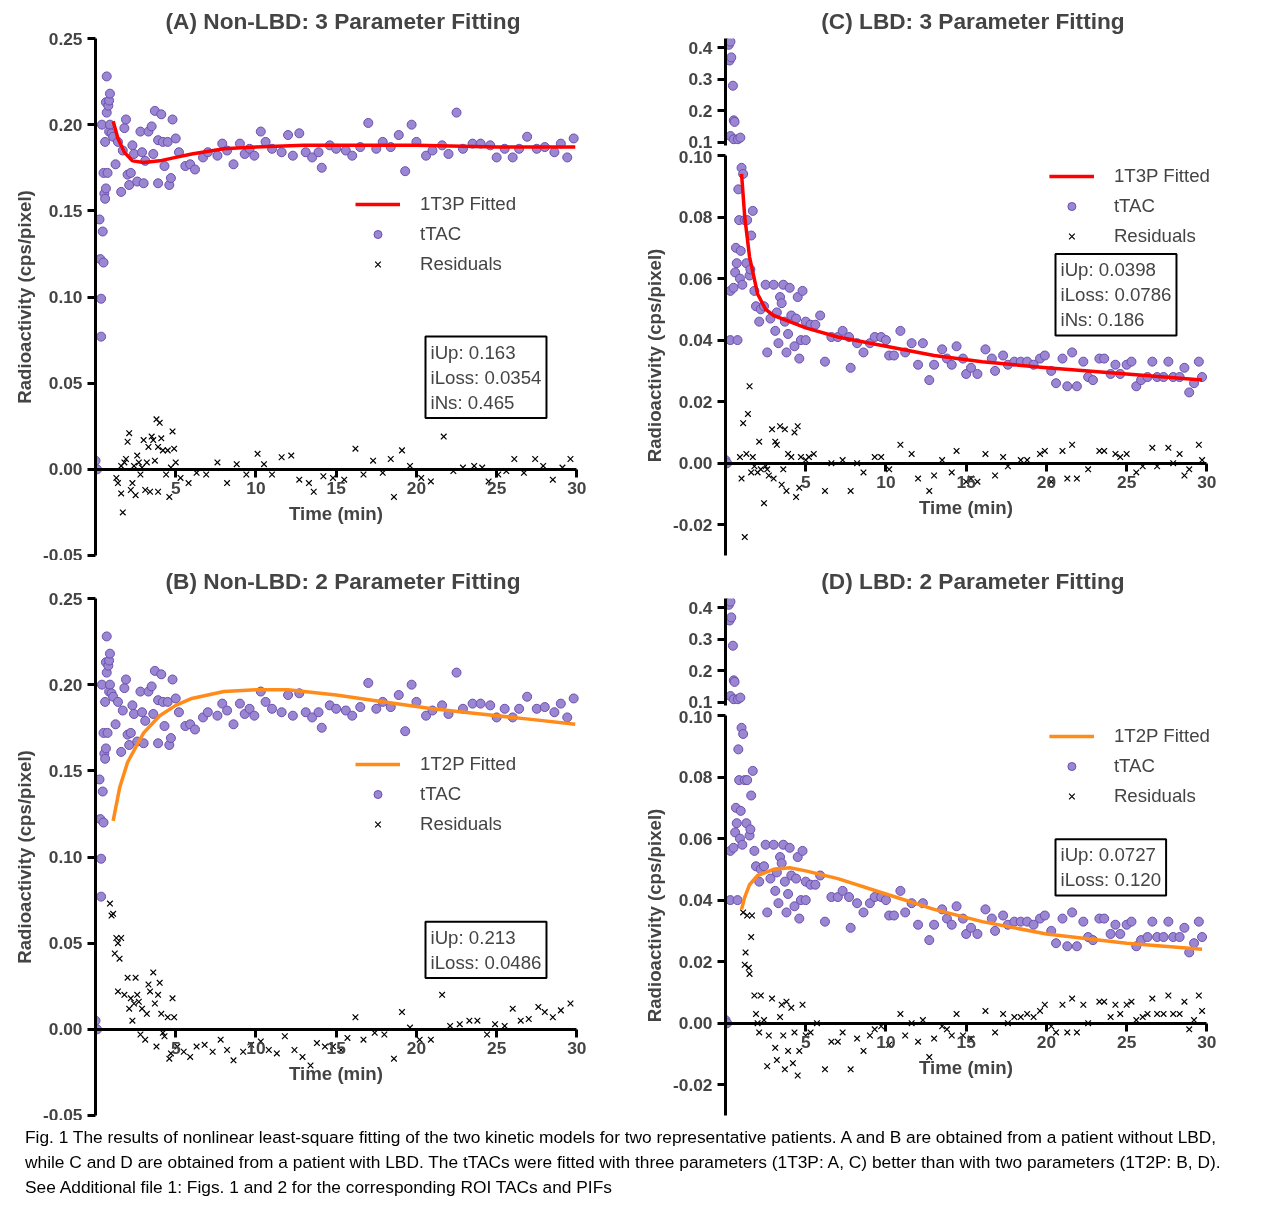 The width and height of the screenshot is (1282, 1211). Describe the element at coordinates (1116, 295) in the screenshot. I see `annotation: iUp: 0.0398 iLoss: 0.0786 iNs: 0.186` at that location.